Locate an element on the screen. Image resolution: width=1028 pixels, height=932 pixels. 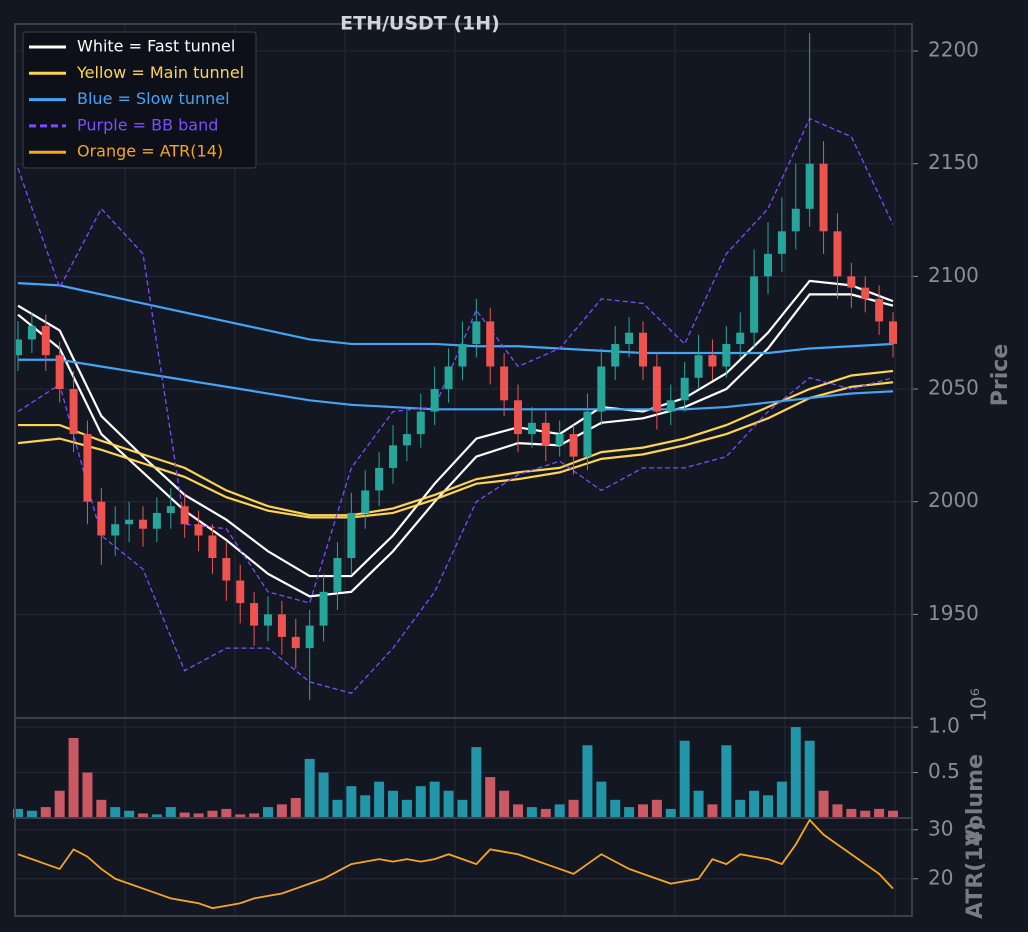
y-axis-label: ATR(14) is located at coordinates (975, 870).